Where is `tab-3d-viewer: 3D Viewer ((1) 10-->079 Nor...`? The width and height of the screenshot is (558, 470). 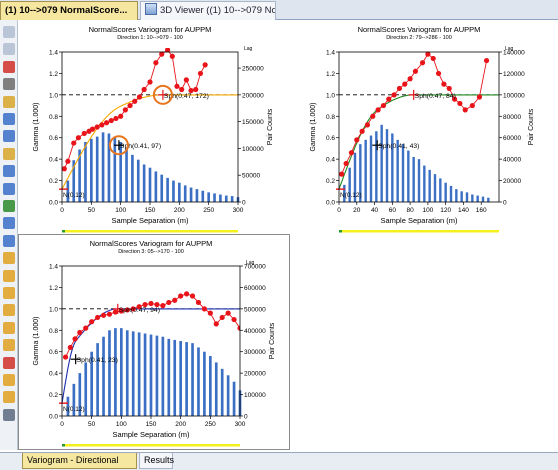 tab-3d-viewer: 3D Viewer ((1) 10-->079 Nor... is located at coordinates (208, 10).